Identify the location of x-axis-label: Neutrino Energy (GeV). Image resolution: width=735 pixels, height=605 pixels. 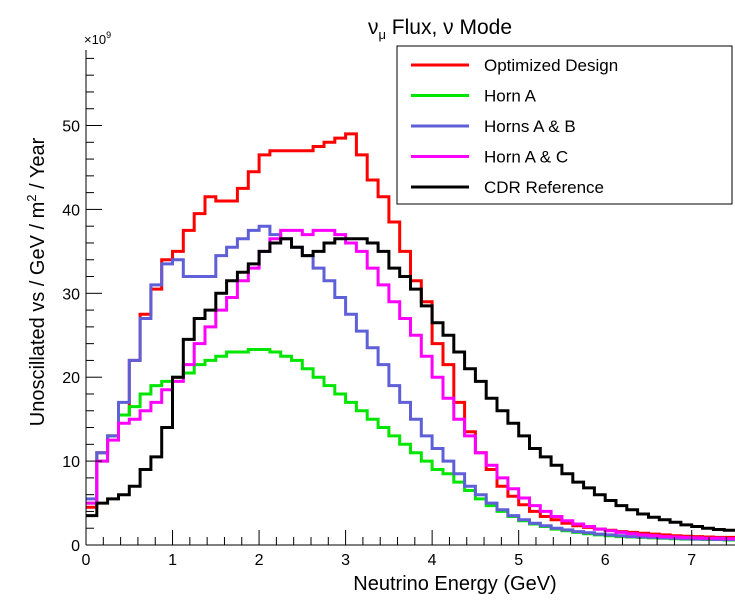
(454, 584).